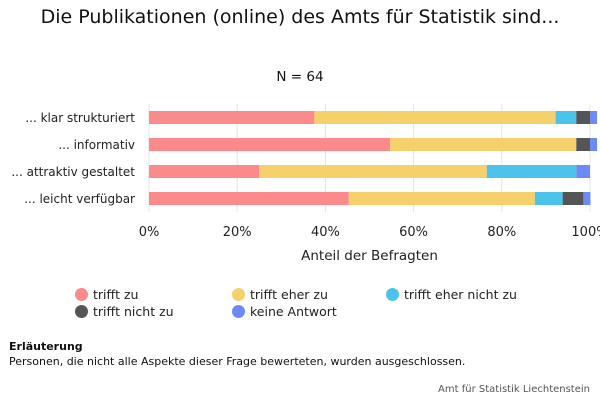 The image size is (600, 400). I want to click on legend-label: trifft nicht zu, so click(133, 311).